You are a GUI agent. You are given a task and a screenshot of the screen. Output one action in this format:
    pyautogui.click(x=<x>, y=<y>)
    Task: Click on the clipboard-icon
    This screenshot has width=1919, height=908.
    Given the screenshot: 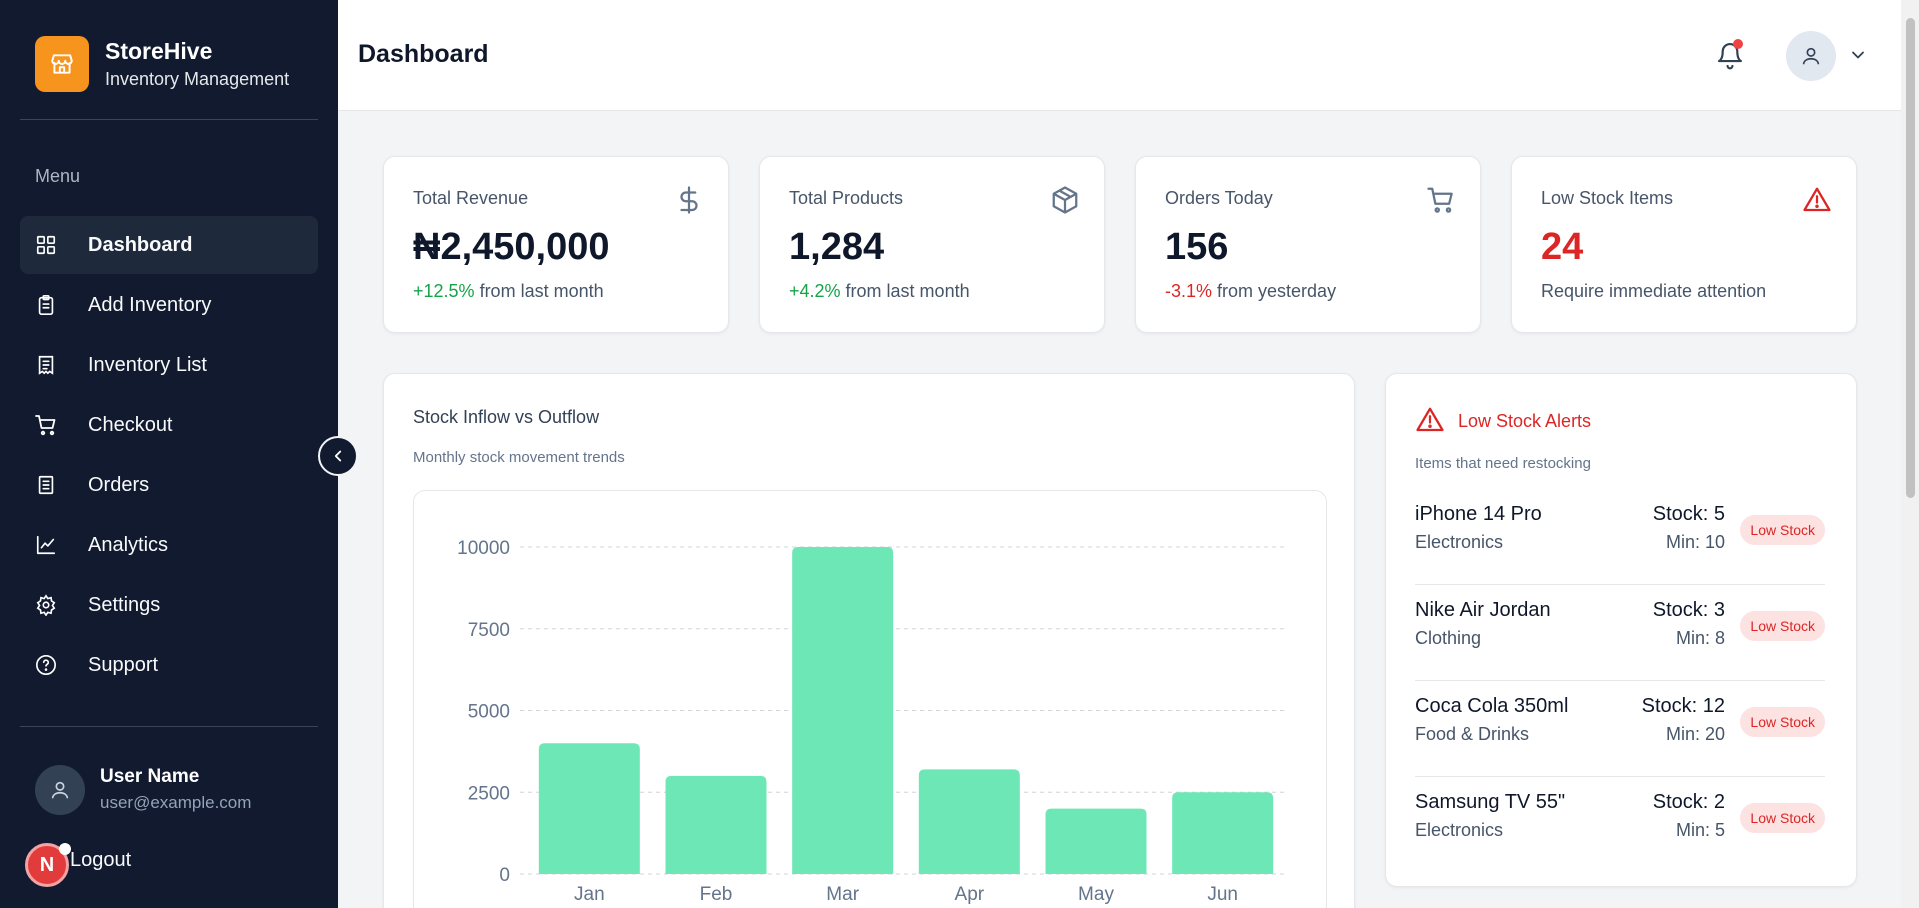 What is the action you would take?
    pyautogui.click(x=46, y=305)
    